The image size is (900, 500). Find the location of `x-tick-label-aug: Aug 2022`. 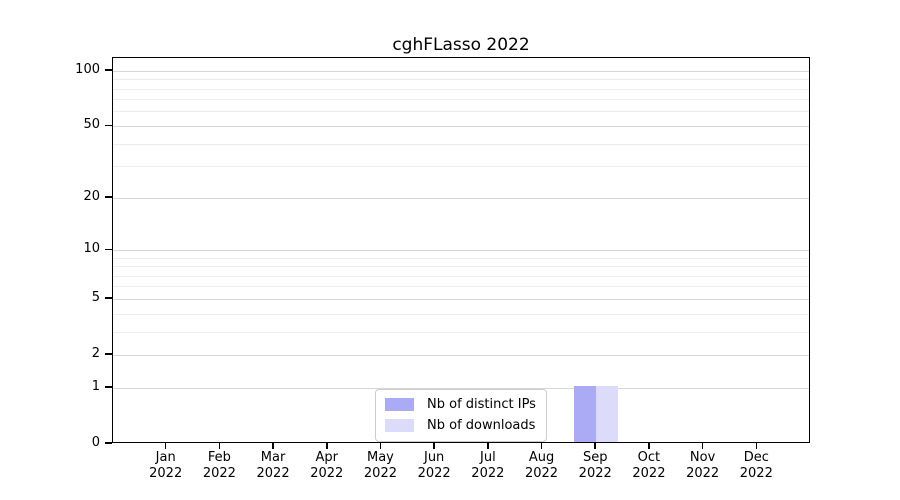

x-tick-label-aug: Aug 2022 is located at coordinates (541, 465).